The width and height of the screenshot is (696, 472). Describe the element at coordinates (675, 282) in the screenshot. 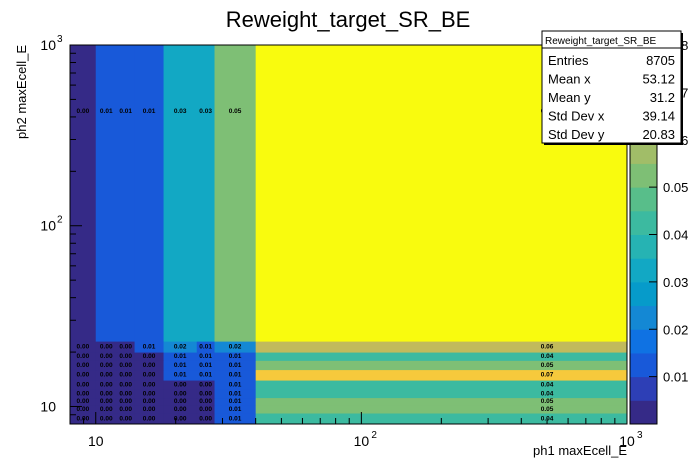

I see `palette-tick-label: 0.03` at that location.